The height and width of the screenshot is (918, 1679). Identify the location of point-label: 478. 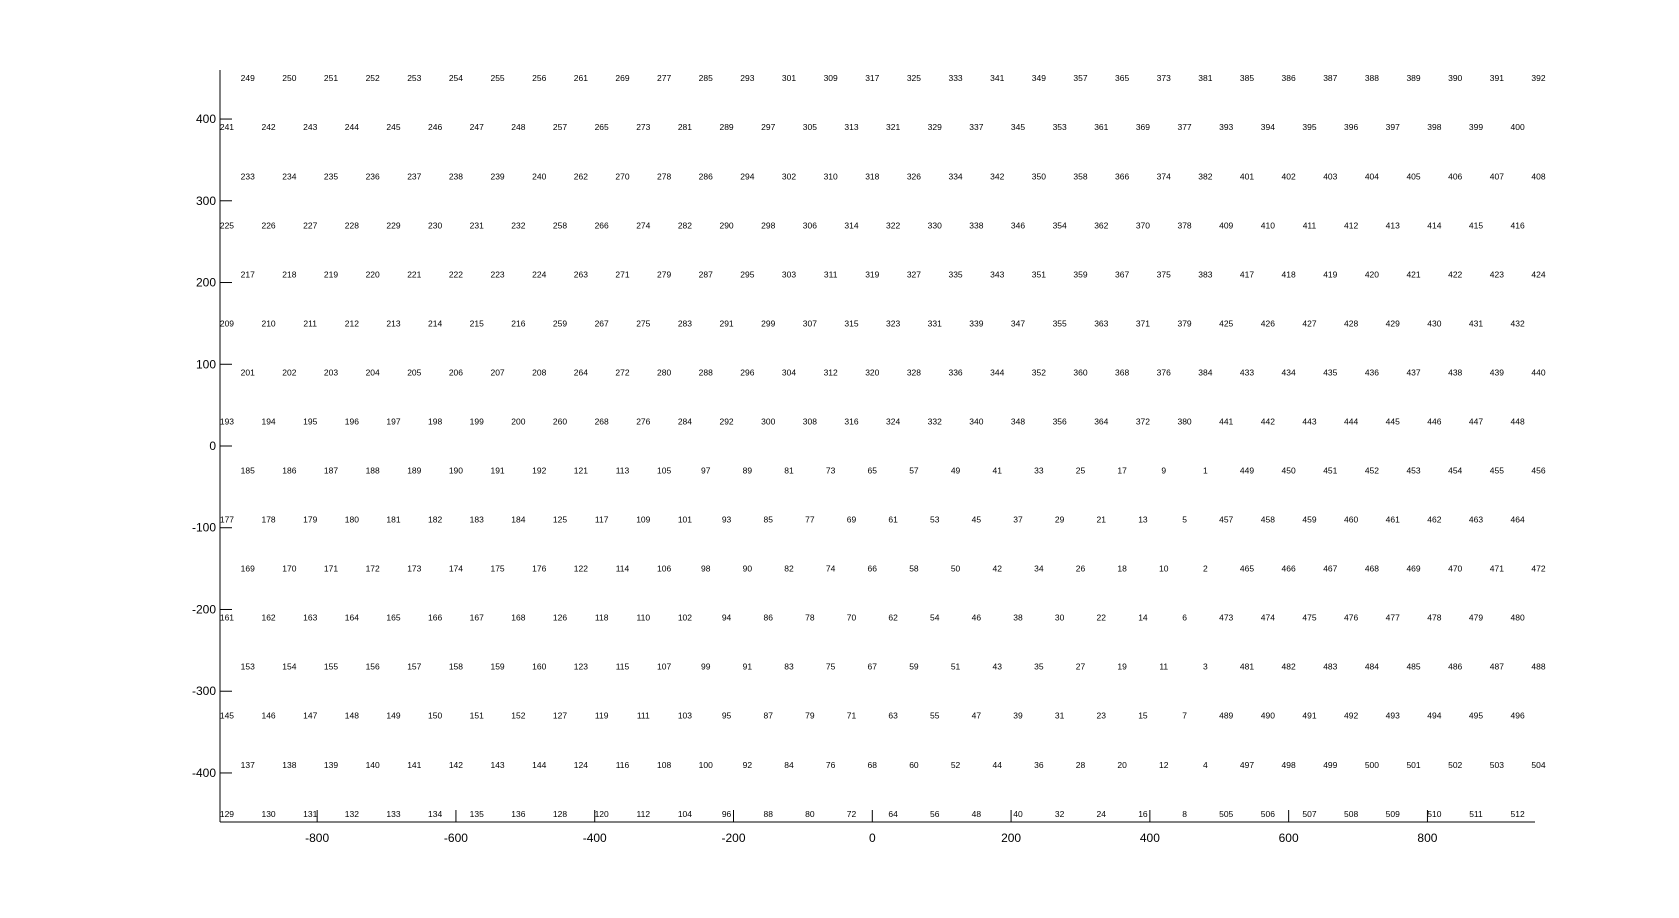
(1434, 618).